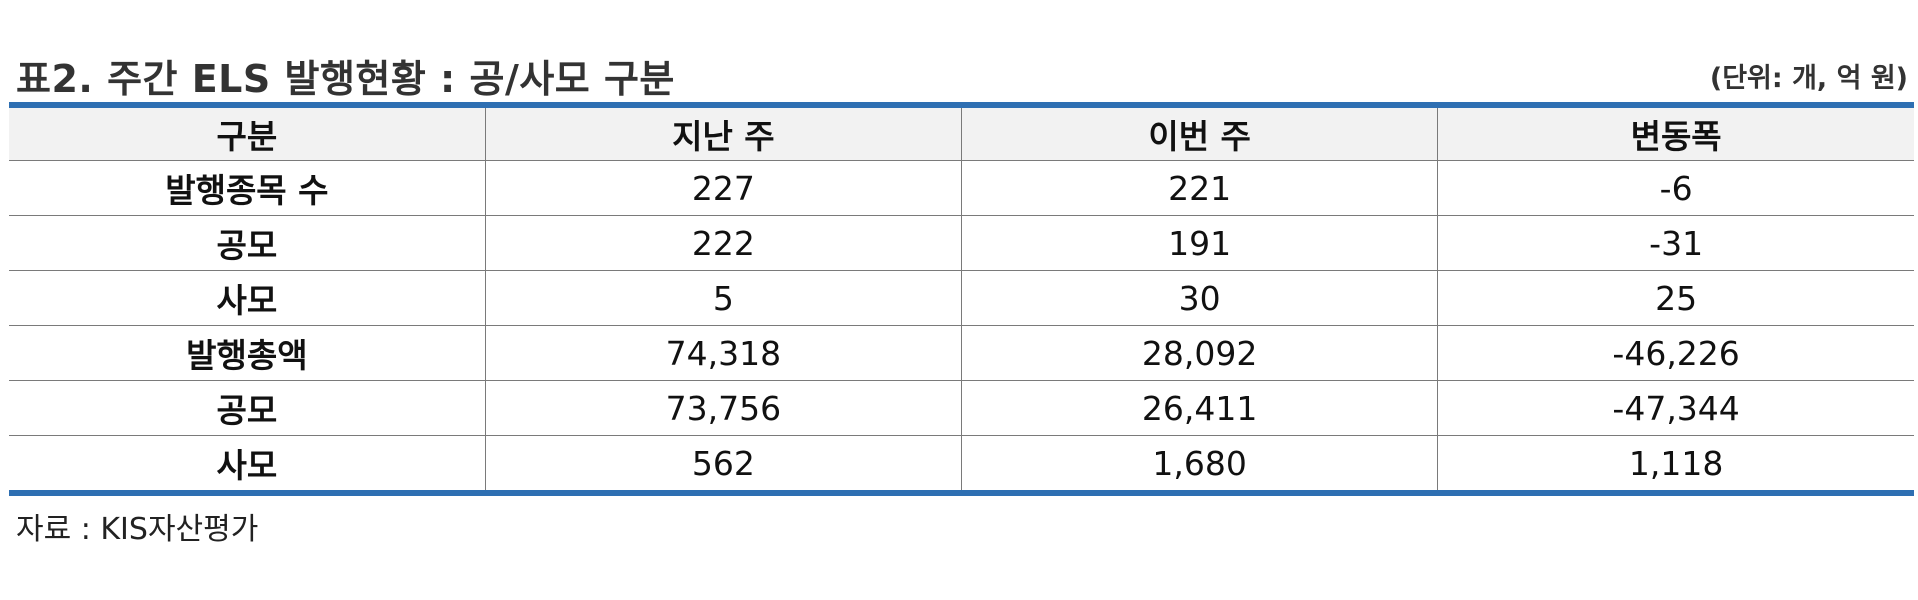 This screenshot has width=1918, height=600. Describe the element at coordinates (1675, 462) in the screenshot. I see `change-value: 1,118` at that location.